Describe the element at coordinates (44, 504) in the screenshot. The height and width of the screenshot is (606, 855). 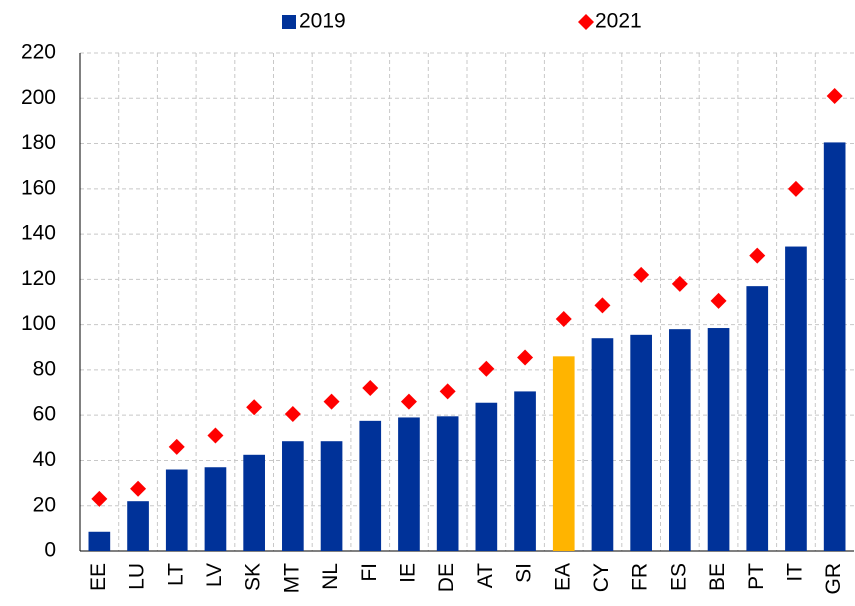
I see `y-tick-label: 20` at that location.